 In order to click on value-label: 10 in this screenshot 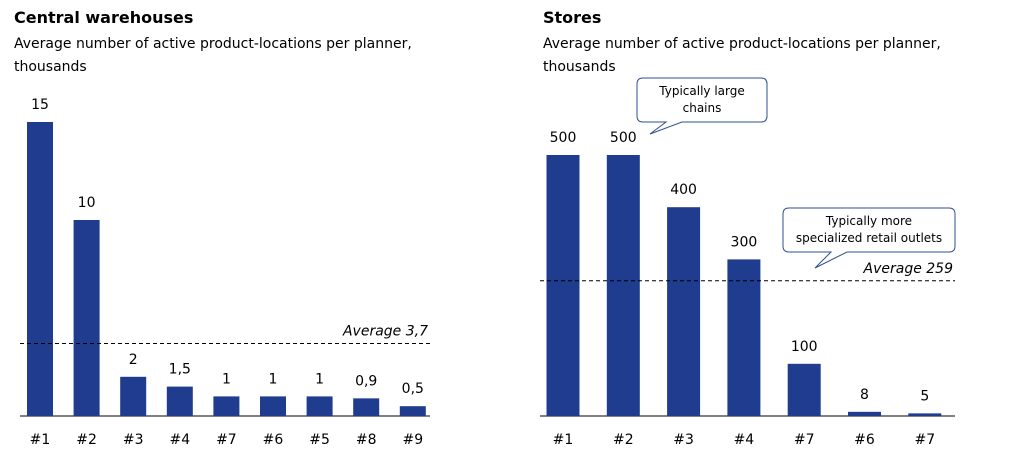, I will do `click(87, 203)`.